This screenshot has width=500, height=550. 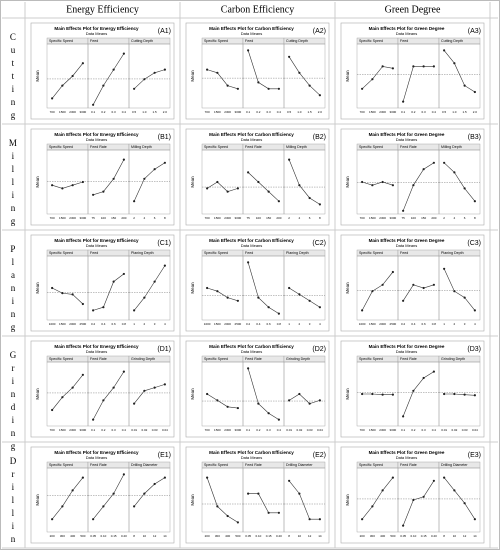 What do you see at coordinates (289, 324) in the screenshot?
I see `x-tick-label: 1` at bounding box center [289, 324].